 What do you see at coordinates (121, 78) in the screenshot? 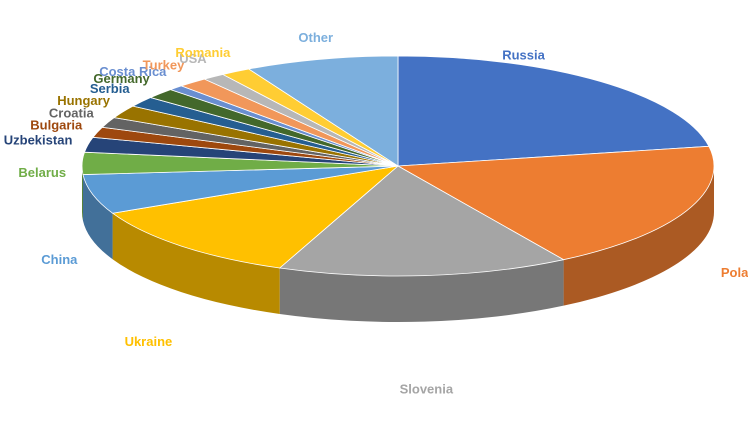
I see `label-germany: Germany` at bounding box center [121, 78].